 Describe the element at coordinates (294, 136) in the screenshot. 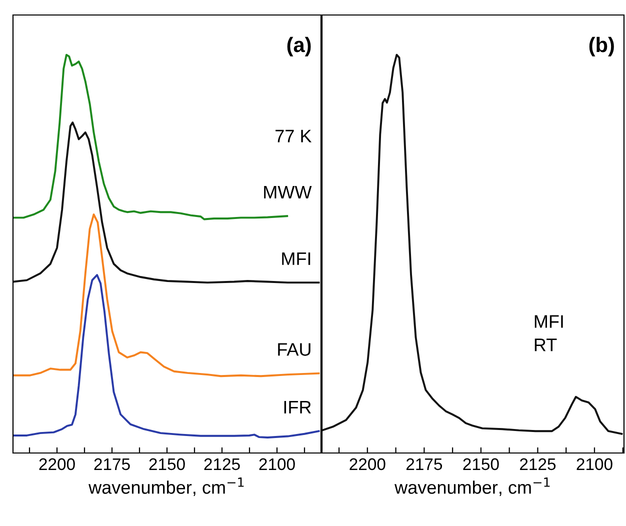

I see `annotation: 77 K` at that location.